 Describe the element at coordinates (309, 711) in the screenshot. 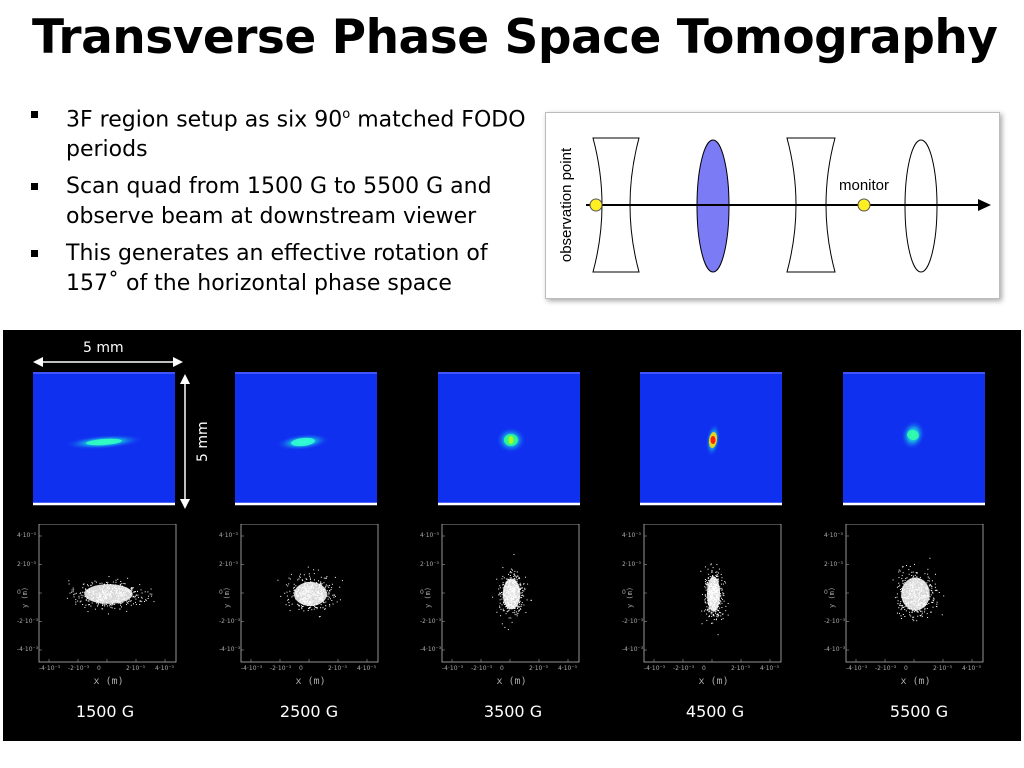

I see `field-caption: 2500 G` at that location.